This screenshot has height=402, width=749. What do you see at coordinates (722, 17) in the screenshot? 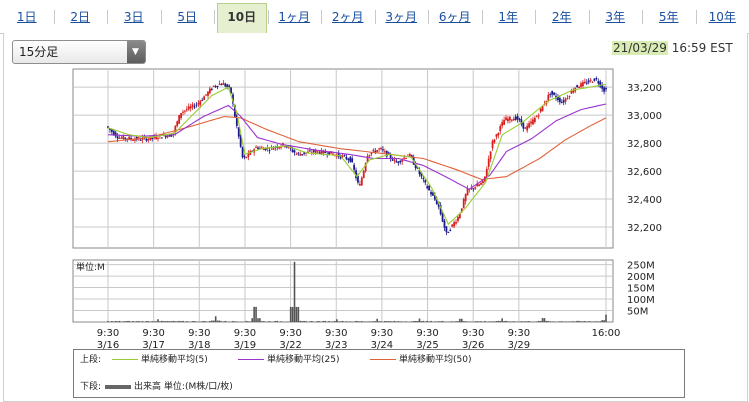
I see `tab-13: 10年` at bounding box center [722, 17].